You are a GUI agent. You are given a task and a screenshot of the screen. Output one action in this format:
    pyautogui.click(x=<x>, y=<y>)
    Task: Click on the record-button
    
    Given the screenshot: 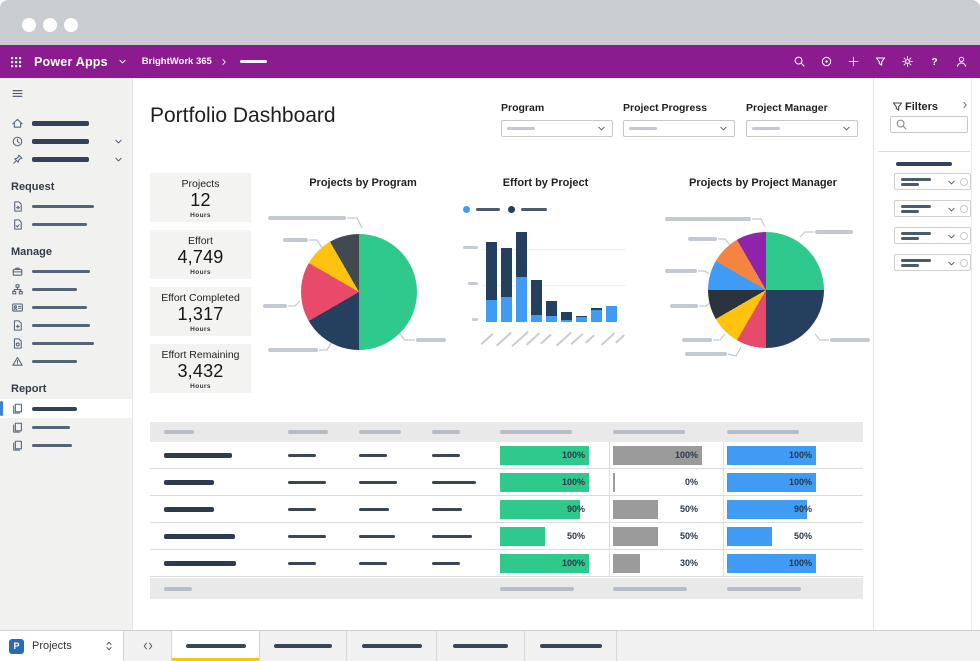 What is the action you would take?
    pyautogui.click(x=826, y=62)
    